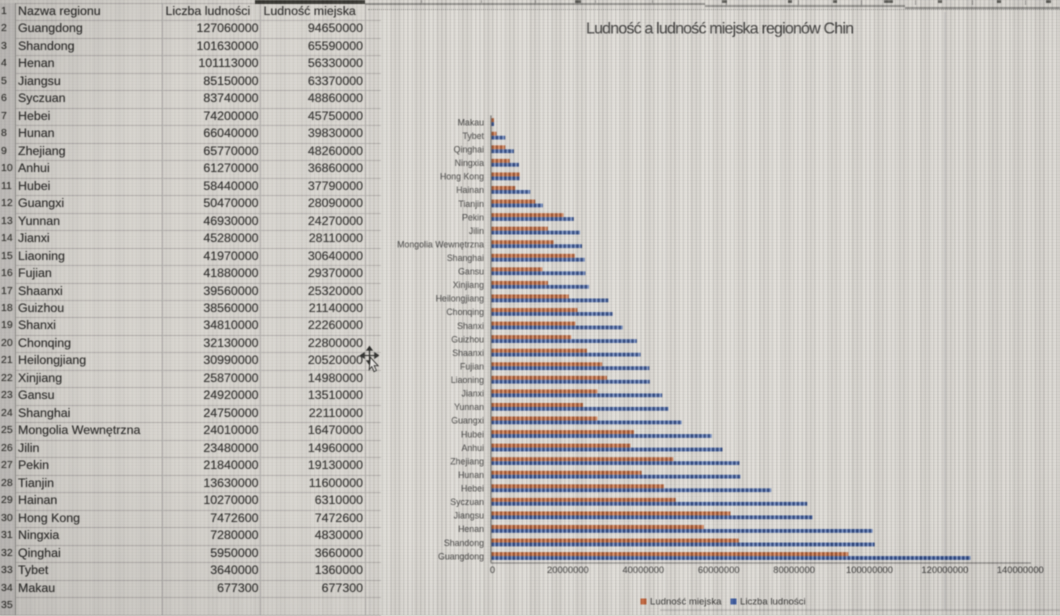 Image resolution: width=1060 pixels, height=616 pixels. What do you see at coordinates (467, 502) in the screenshot?
I see `svg-text: Syczuan` at bounding box center [467, 502].